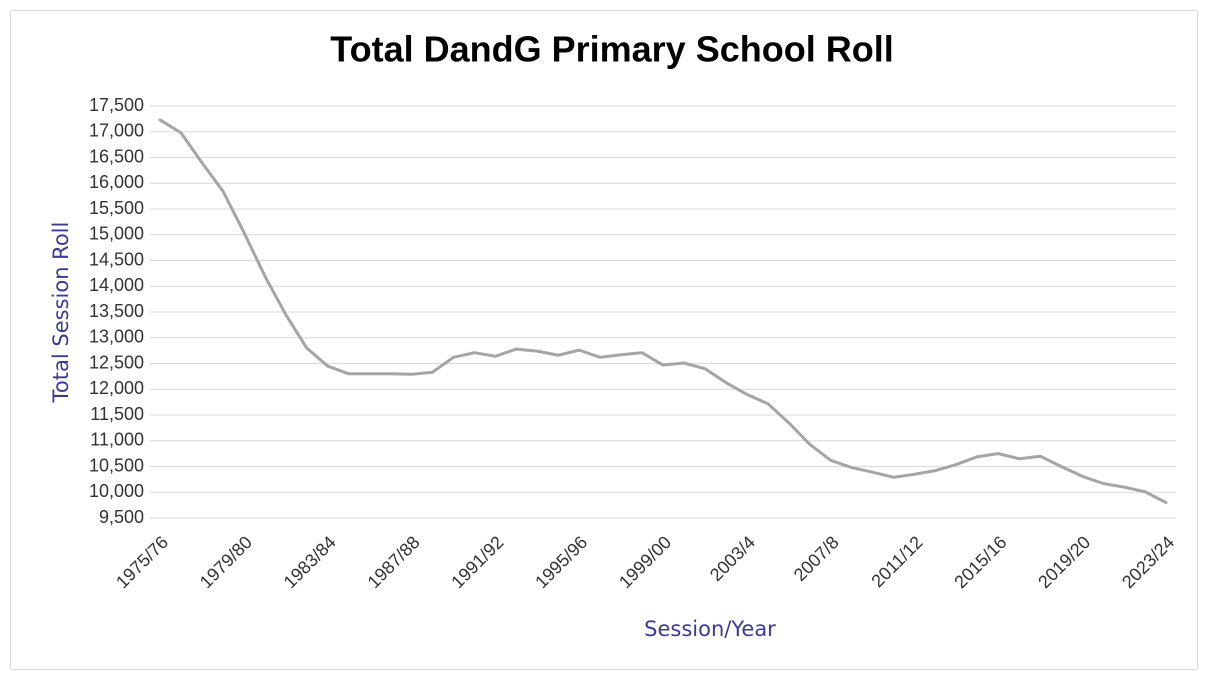 The width and height of the screenshot is (1208, 685). What do you see at coordinates (116, 131) in the screenshot?
I see `y-tick-label: 17,000` at bounding box center [116, 131].